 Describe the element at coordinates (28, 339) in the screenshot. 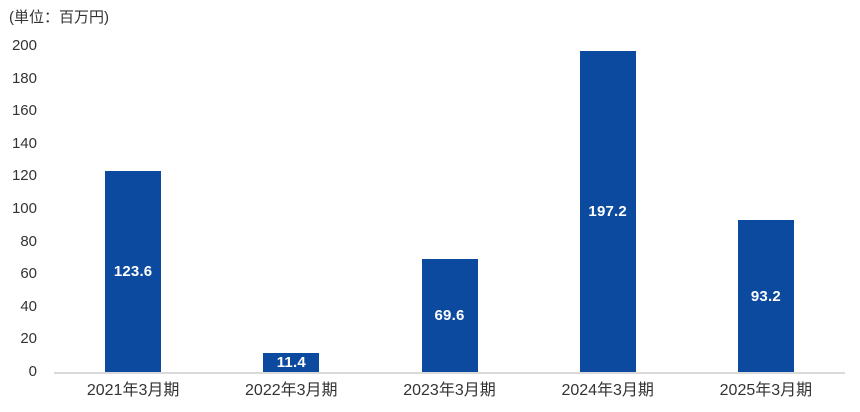

I see `y-axis-tick-label: 20` at that location.